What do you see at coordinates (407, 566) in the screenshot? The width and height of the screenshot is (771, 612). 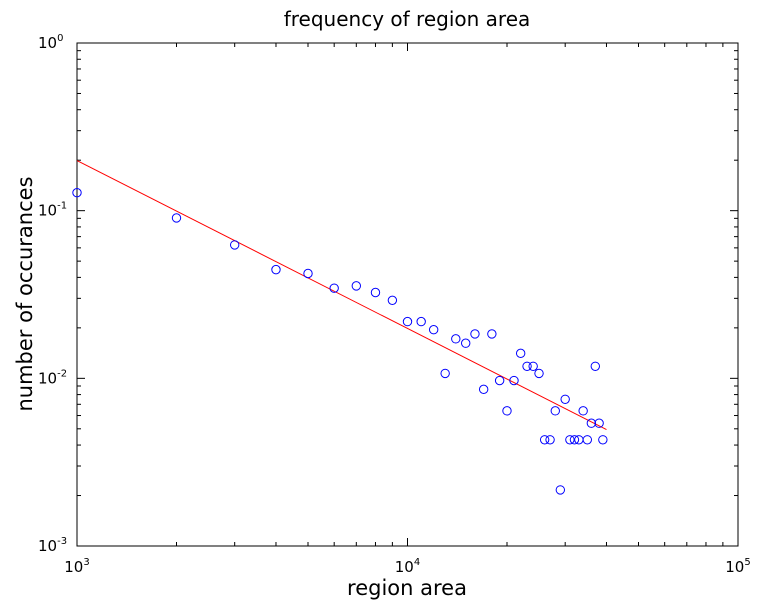 I see `x-tick-label: 10⁴` at bounding box center [407, 566].